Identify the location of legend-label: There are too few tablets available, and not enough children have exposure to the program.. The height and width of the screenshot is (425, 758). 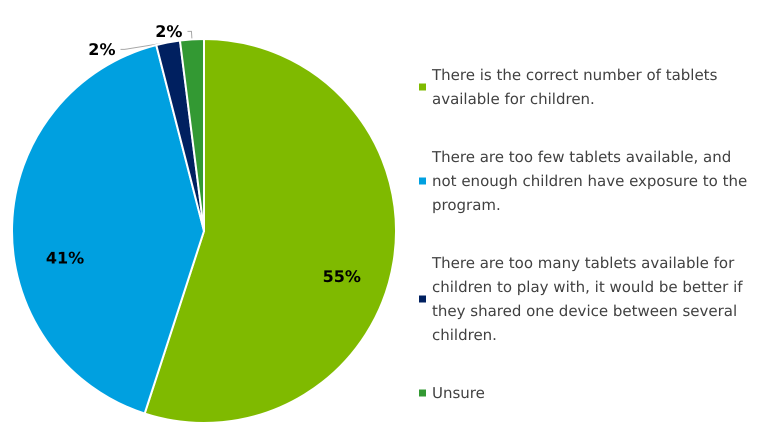
(591, 181).